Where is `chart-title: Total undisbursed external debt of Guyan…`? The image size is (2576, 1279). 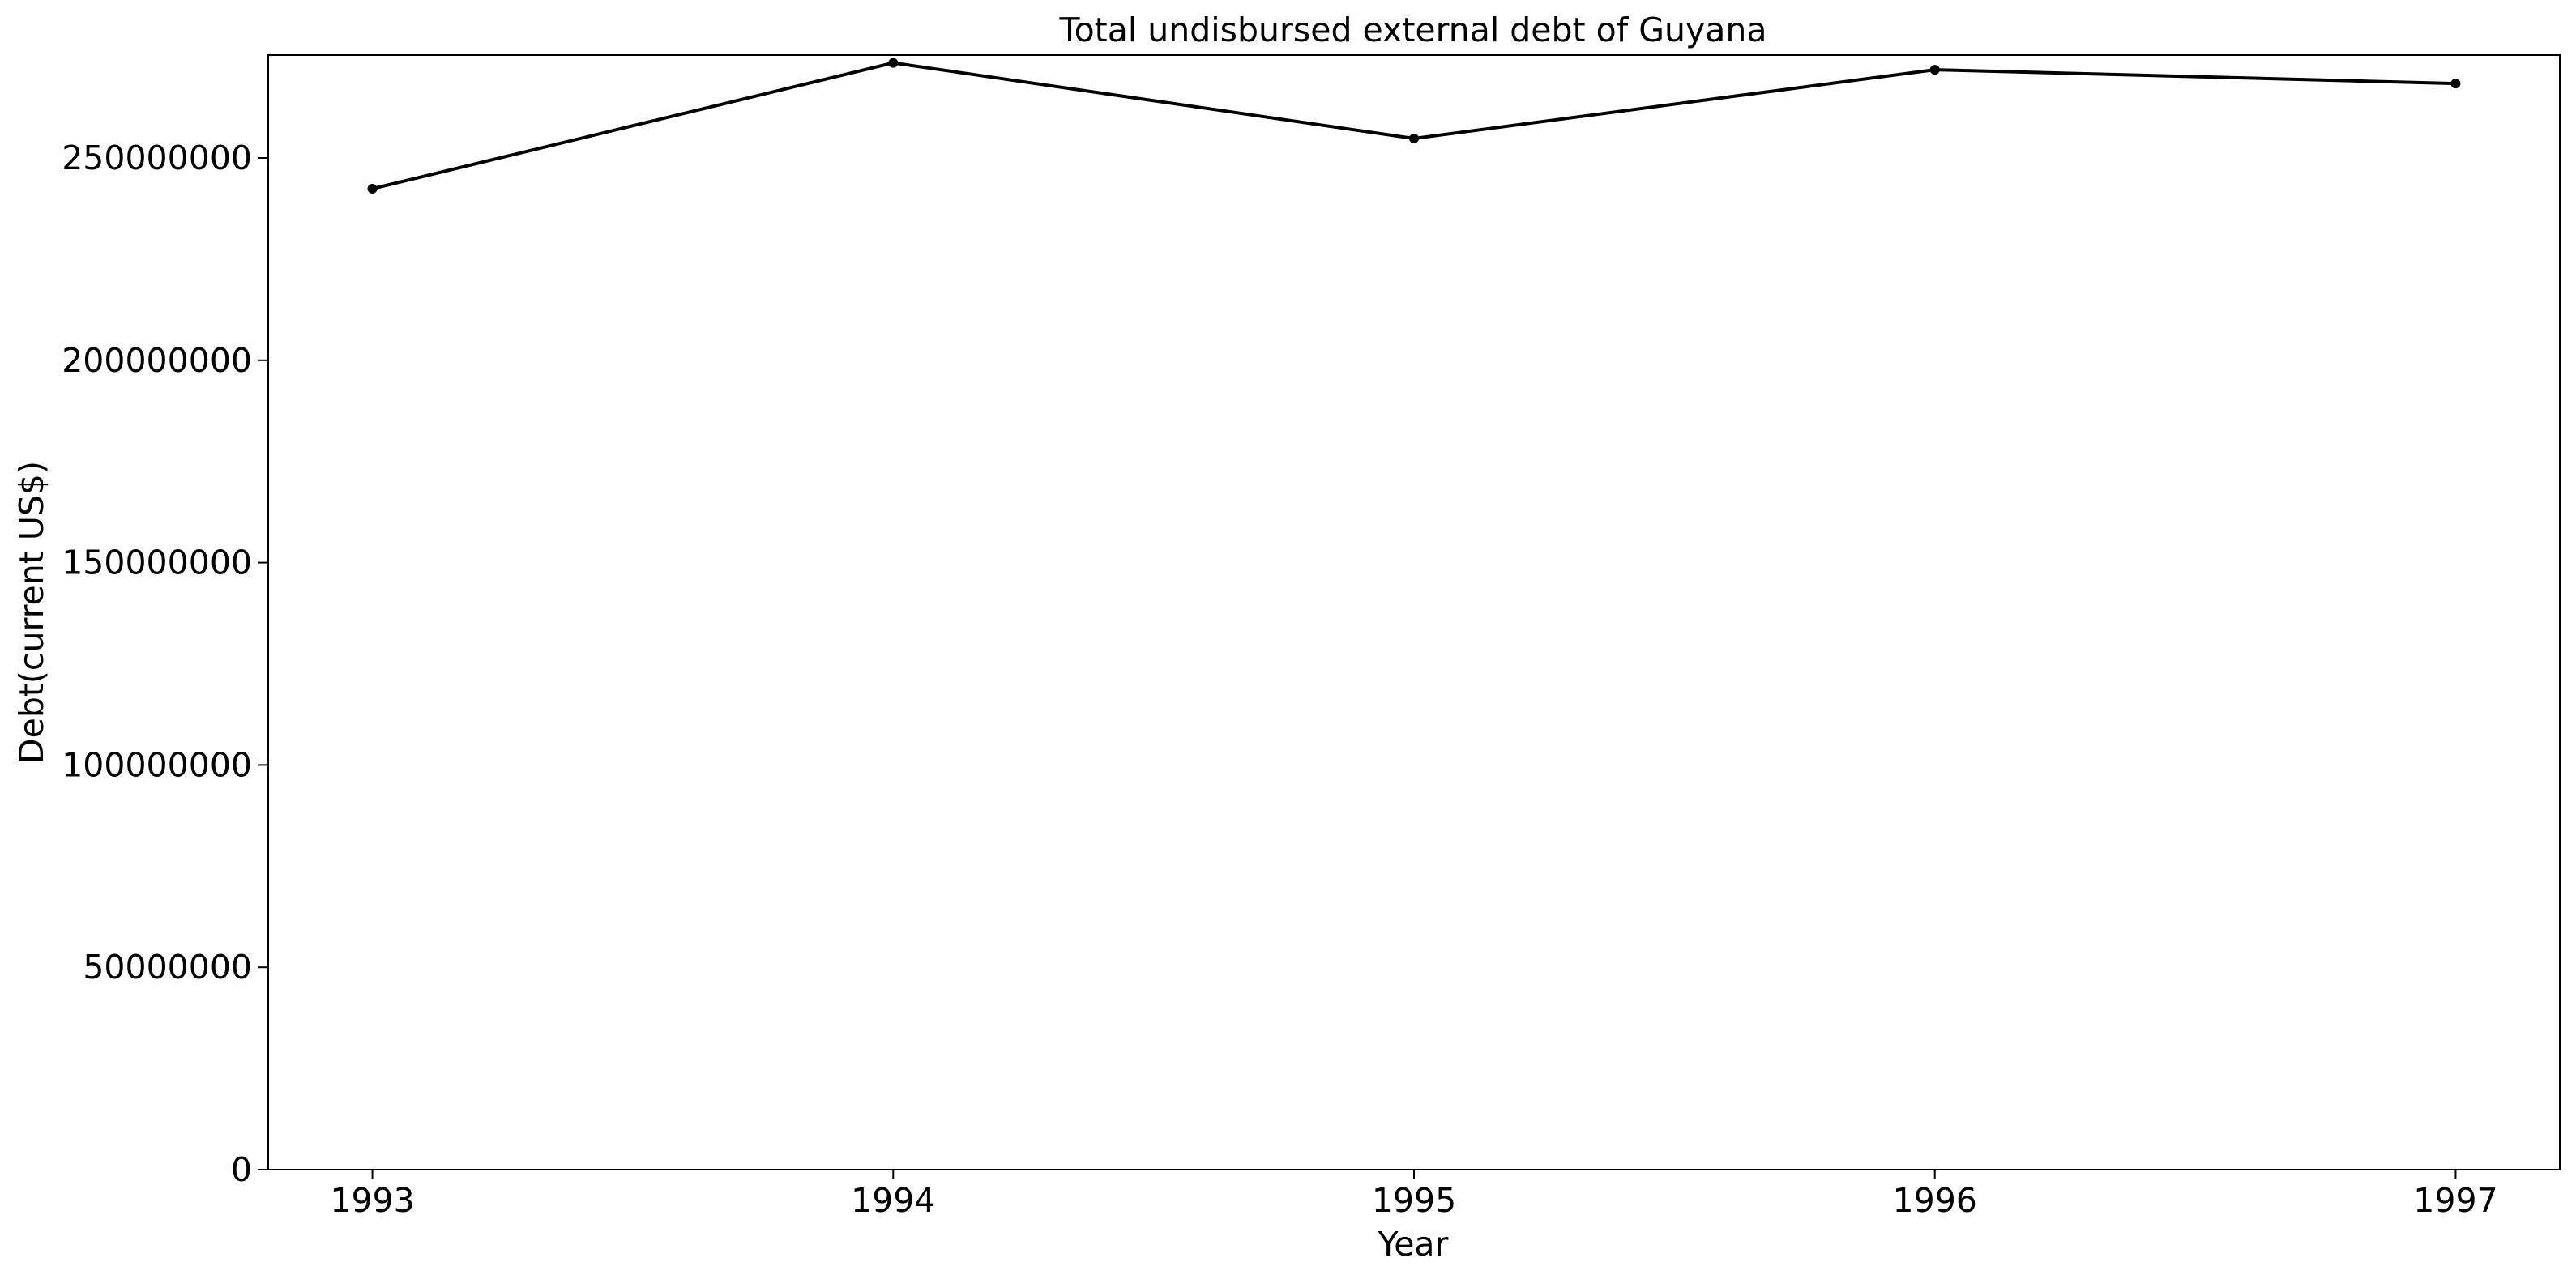 chart-title: Total undisbursed external debt of Guyan… is located at coordinates (1413, 30).